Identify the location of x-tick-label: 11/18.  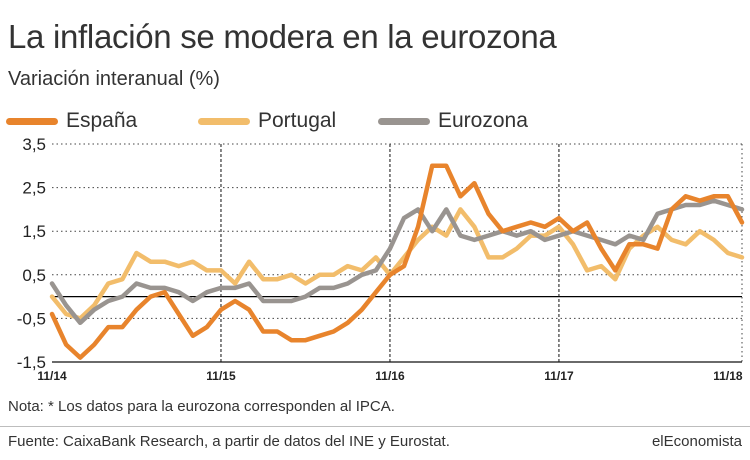
(728, 376).